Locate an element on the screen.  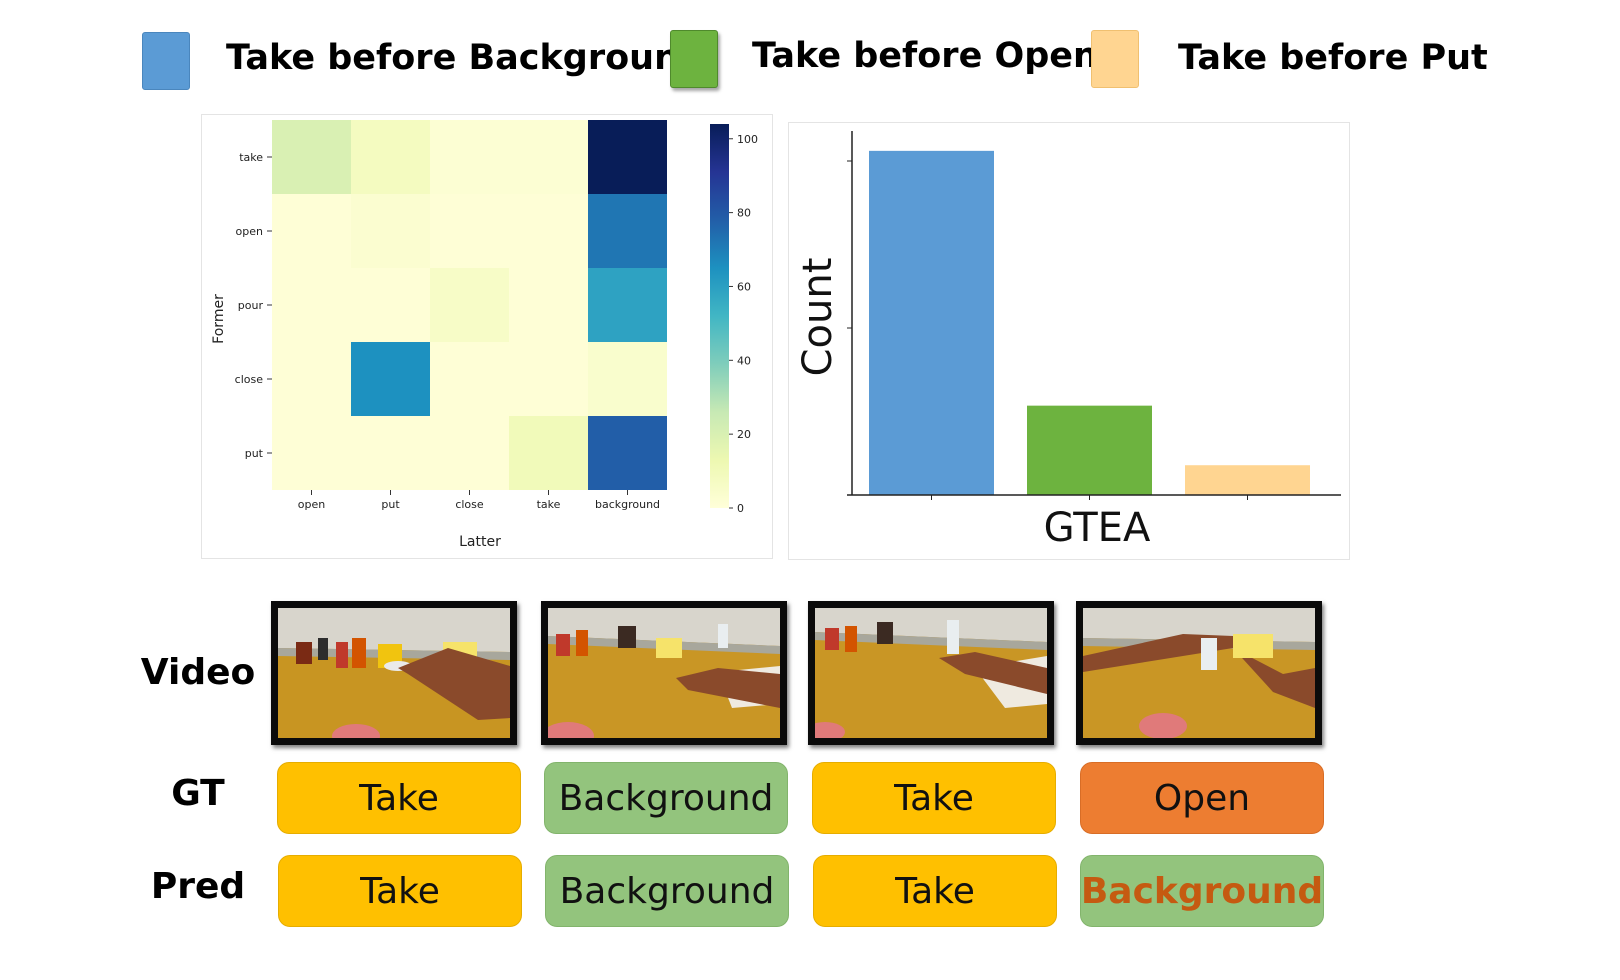
pred-label-incorrect: Background is located at coordinates (1202, 891).